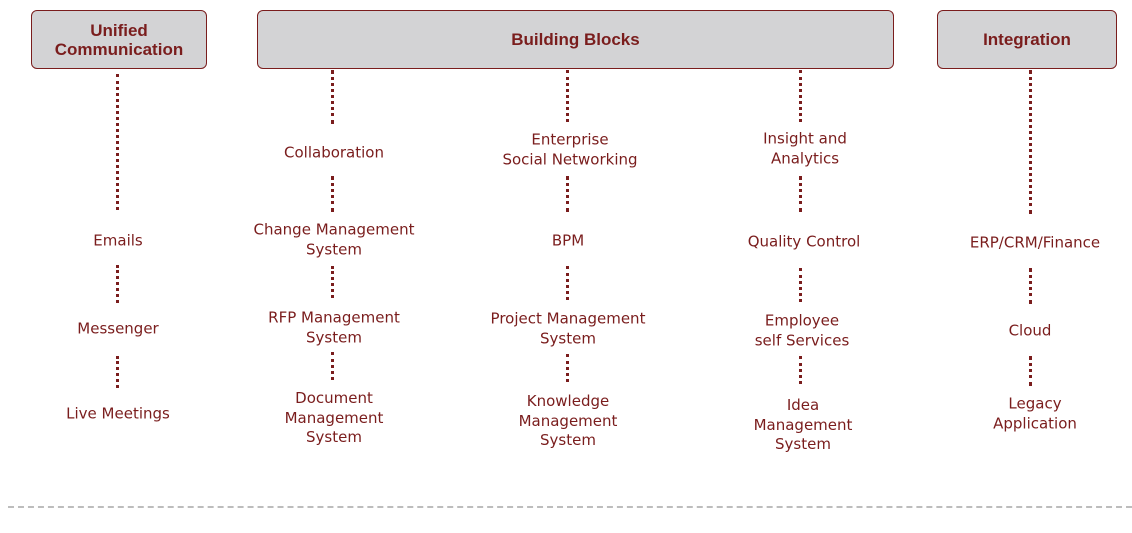 The width and height of the screenshot is (1132, 533). Describe the element at coordinates (1027, 39) in the screenshot. I see `header-integration: Integration` at that location.